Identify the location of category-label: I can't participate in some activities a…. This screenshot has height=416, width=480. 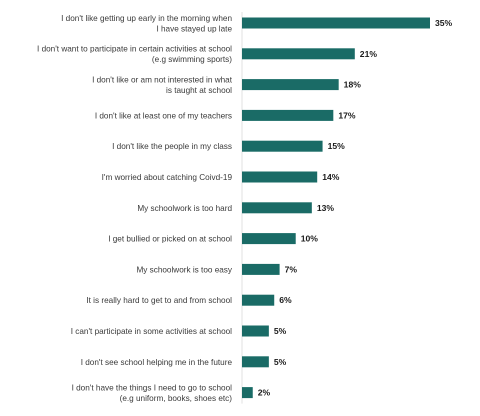
(151, 331).